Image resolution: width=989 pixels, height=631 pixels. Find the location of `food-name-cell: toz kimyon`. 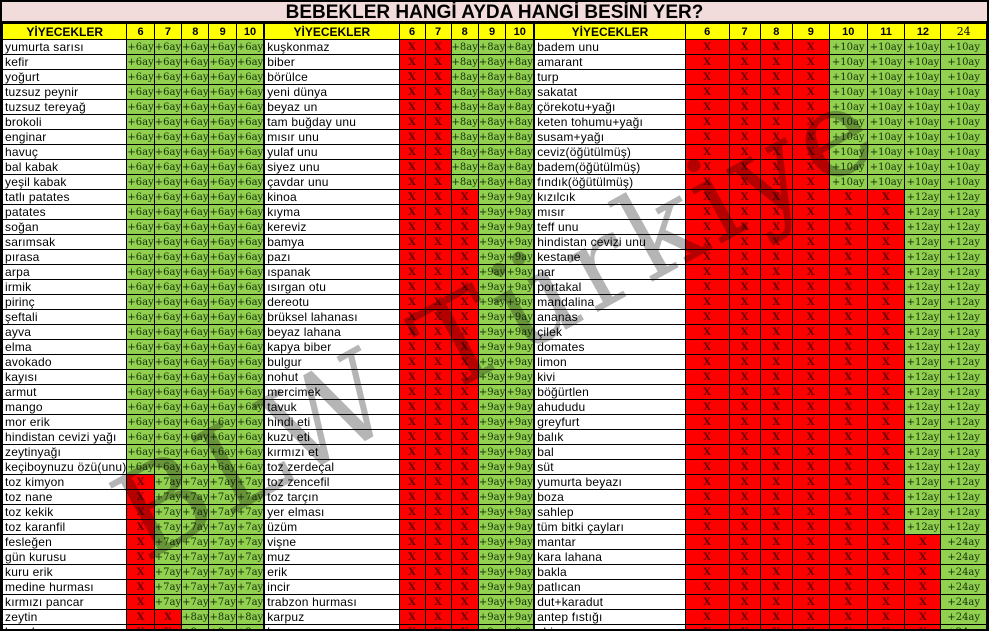

food-name-cell: toz kimyon is located at coordinates (65, 482).